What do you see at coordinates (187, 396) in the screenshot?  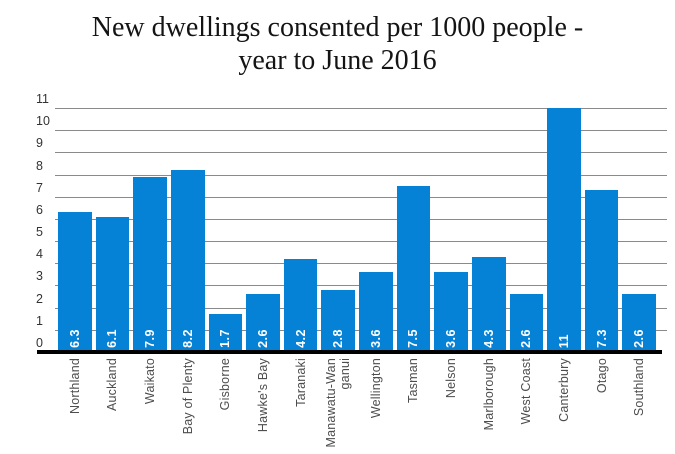 I see `x-axis-tick-label: Bay of Plenty` at bounding box center [187, 396].